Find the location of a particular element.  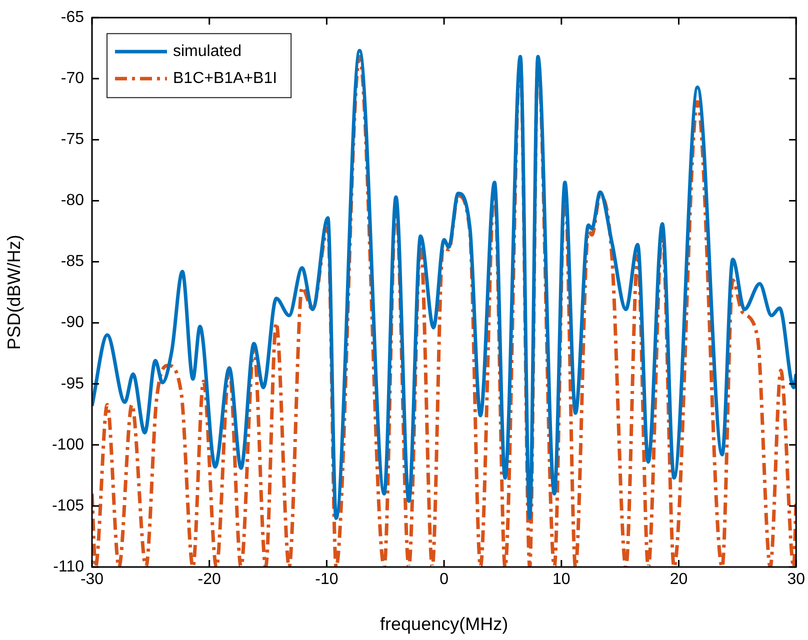

x-tick-label: -10 is located at coordinates (326, 579).